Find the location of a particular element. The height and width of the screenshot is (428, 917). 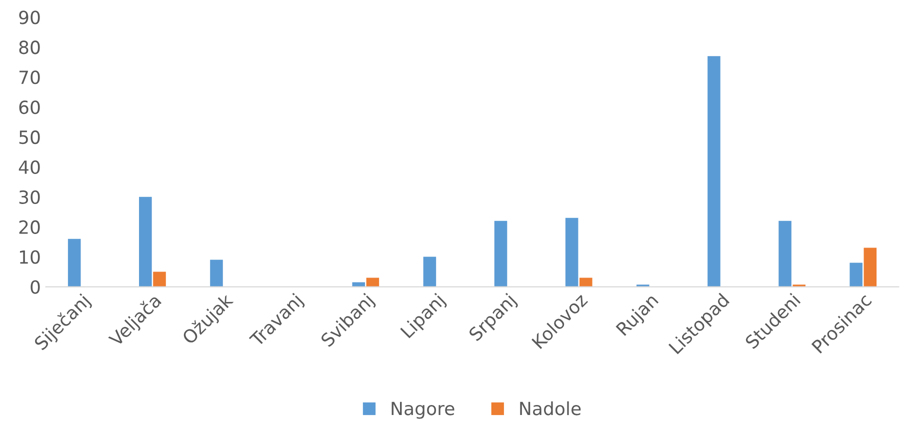

y-tick-label: 70 is located at coordinates (29, 77).